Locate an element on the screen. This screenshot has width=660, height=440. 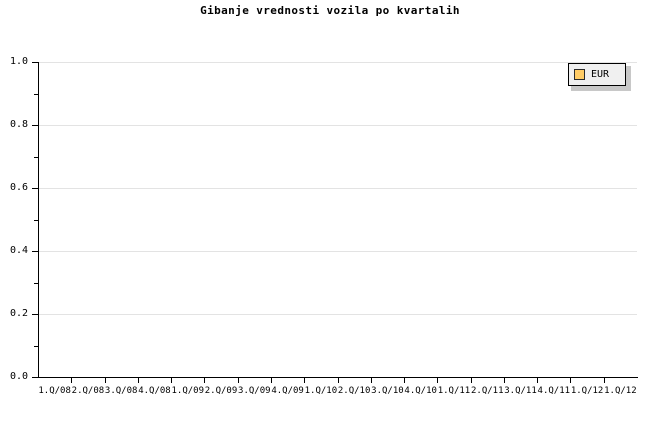
x-axis-tick-label: 1.Q/08 is located at coordinates (54, 391).